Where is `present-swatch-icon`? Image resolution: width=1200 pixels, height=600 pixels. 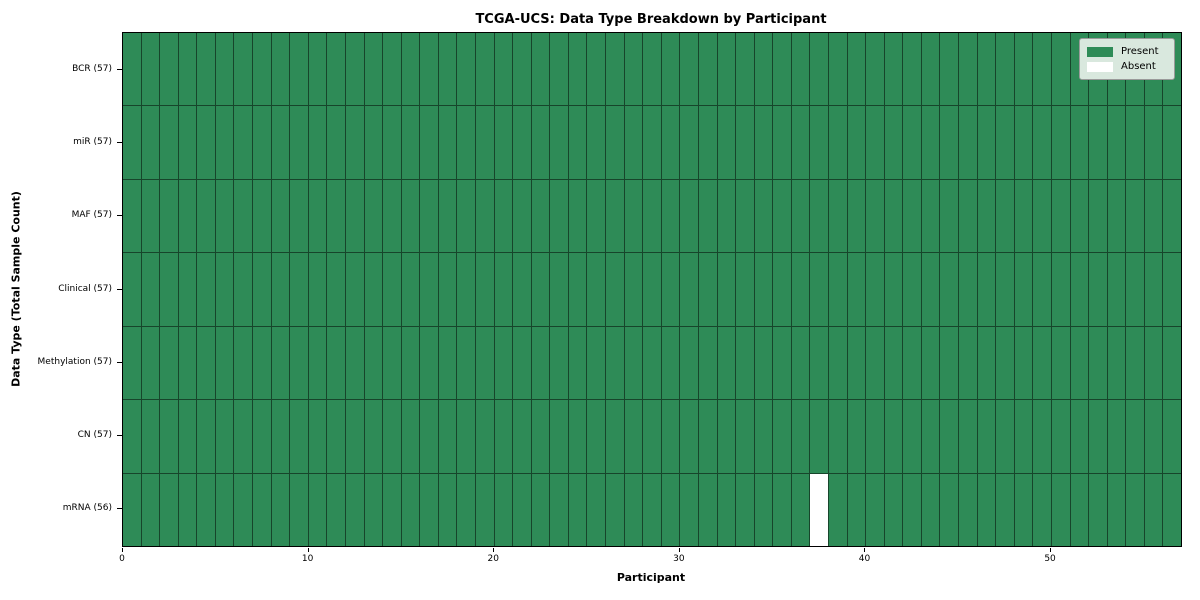
present-swatch-icon is located at coordinates (1100, 51).